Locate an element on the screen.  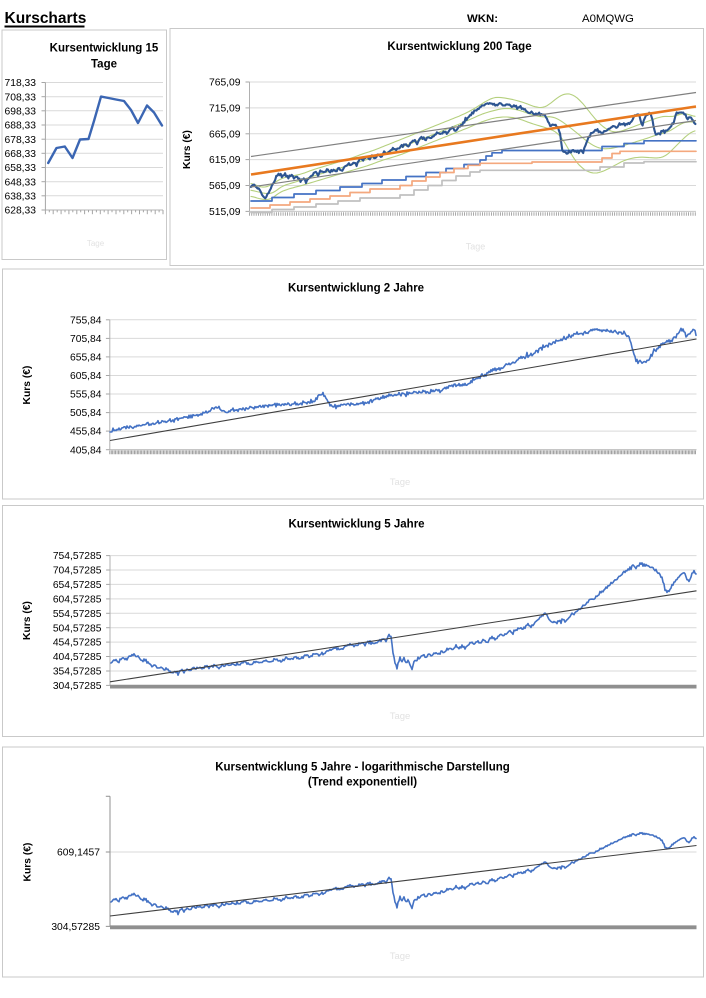
svg-text: 698,33 is located at coordinates (21, 111).